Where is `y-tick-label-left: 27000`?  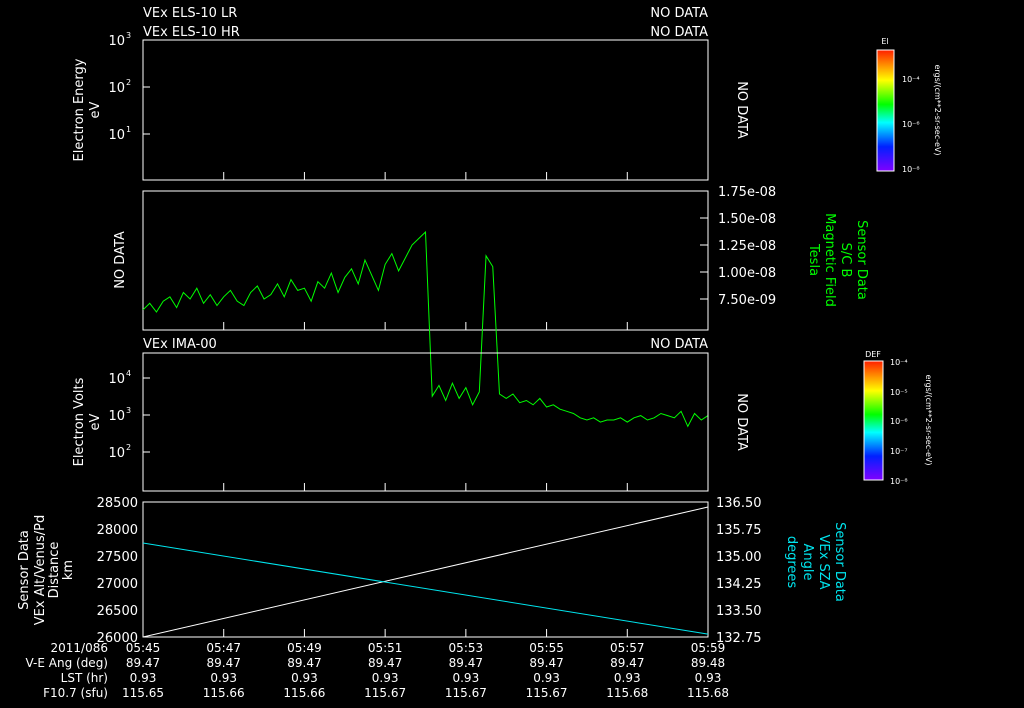 y-tick-label-left: 27000 is located at coordinates (117, 584).